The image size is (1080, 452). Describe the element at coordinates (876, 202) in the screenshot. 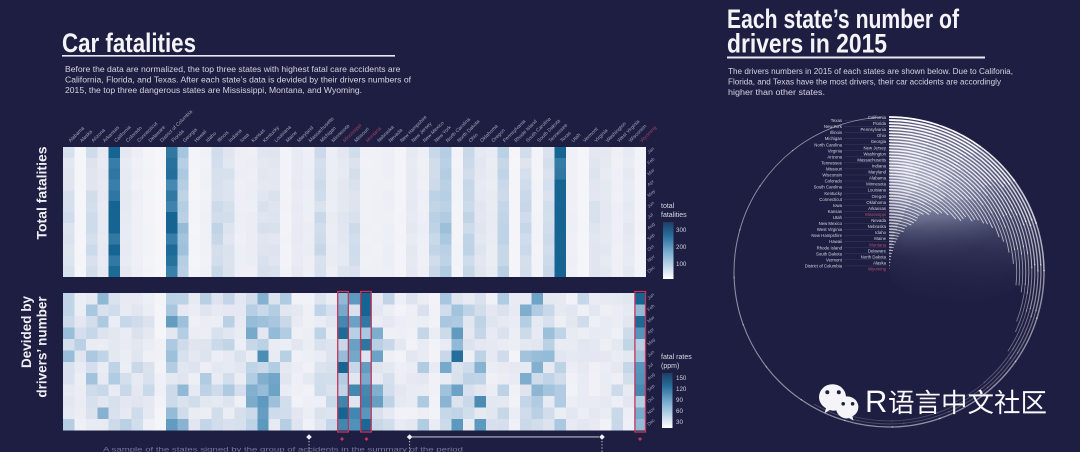

I see `svg-text: Oklahoma` at that location.